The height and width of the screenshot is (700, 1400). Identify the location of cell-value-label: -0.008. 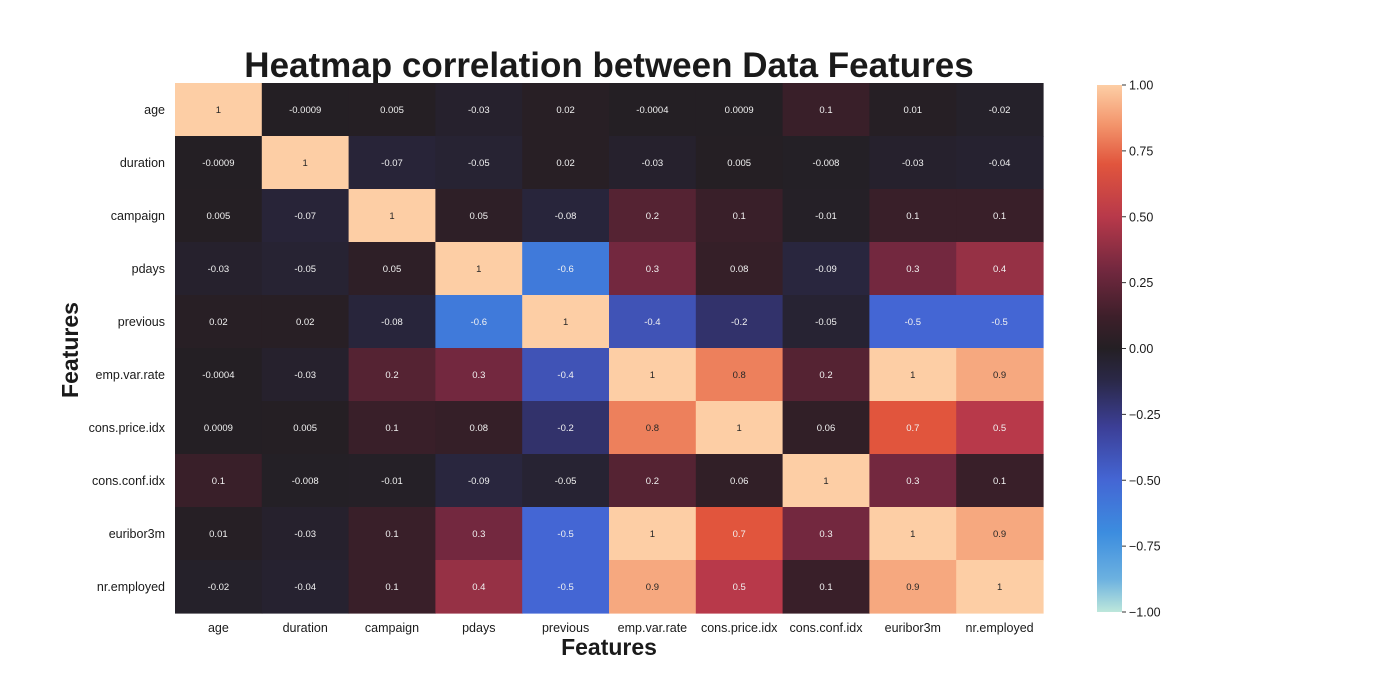
(305, 481).